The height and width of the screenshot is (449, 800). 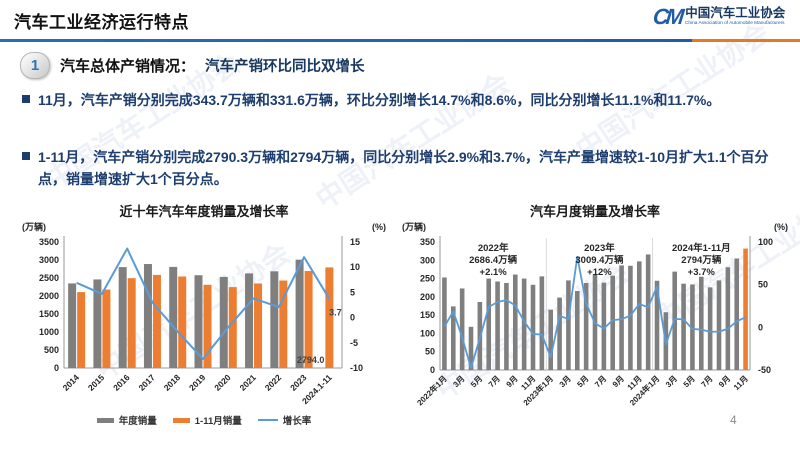 What do you see at coordinates (204, 211) in the screenshot?
I see `annual-chart-title: 近十年汽车年度销量及增长率` at bounding box center [204, 211].